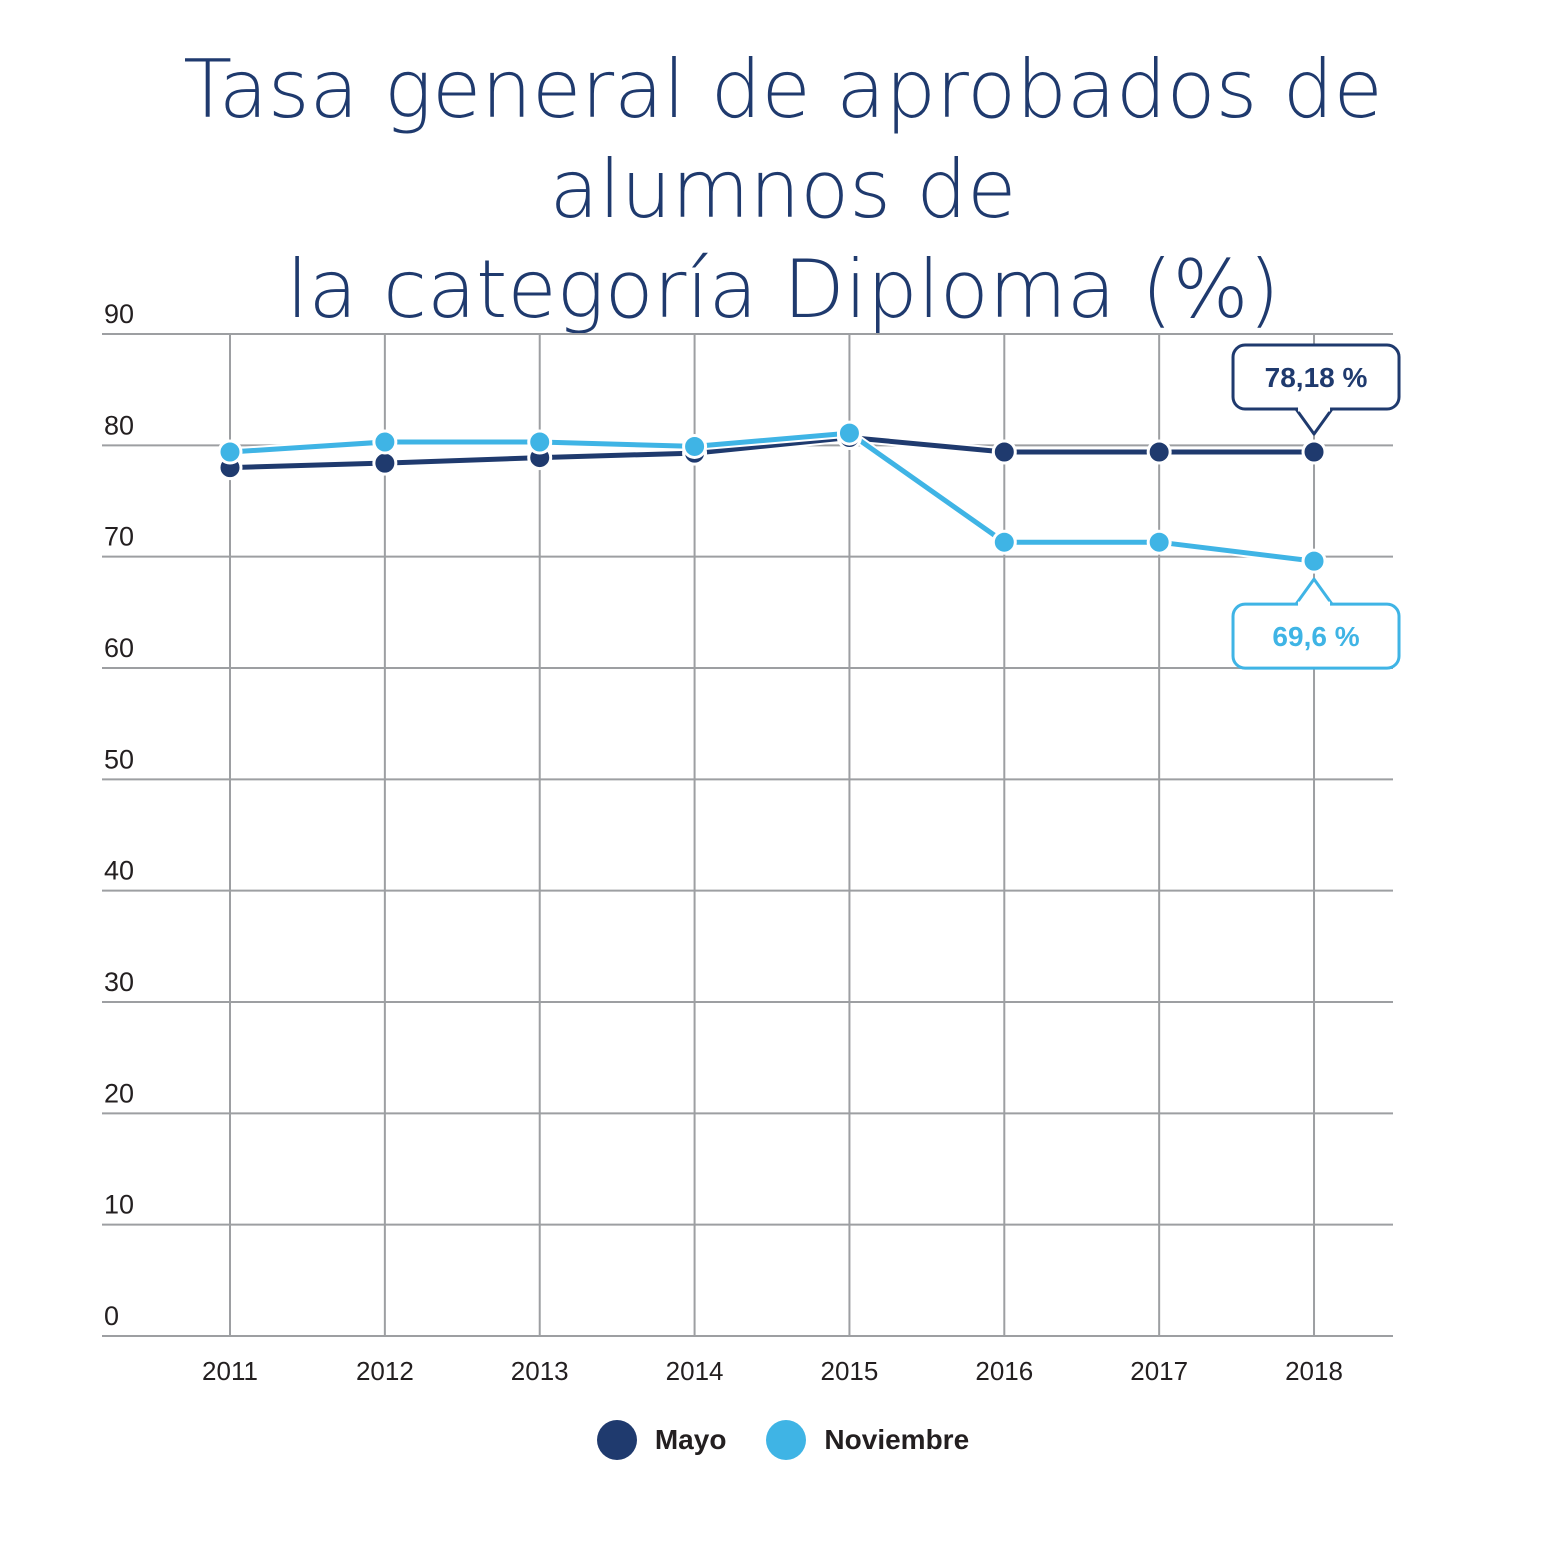 This screenshot has height=1551, width=1566. I want to click on data-point-mayo-2016, so click(1004, 452).